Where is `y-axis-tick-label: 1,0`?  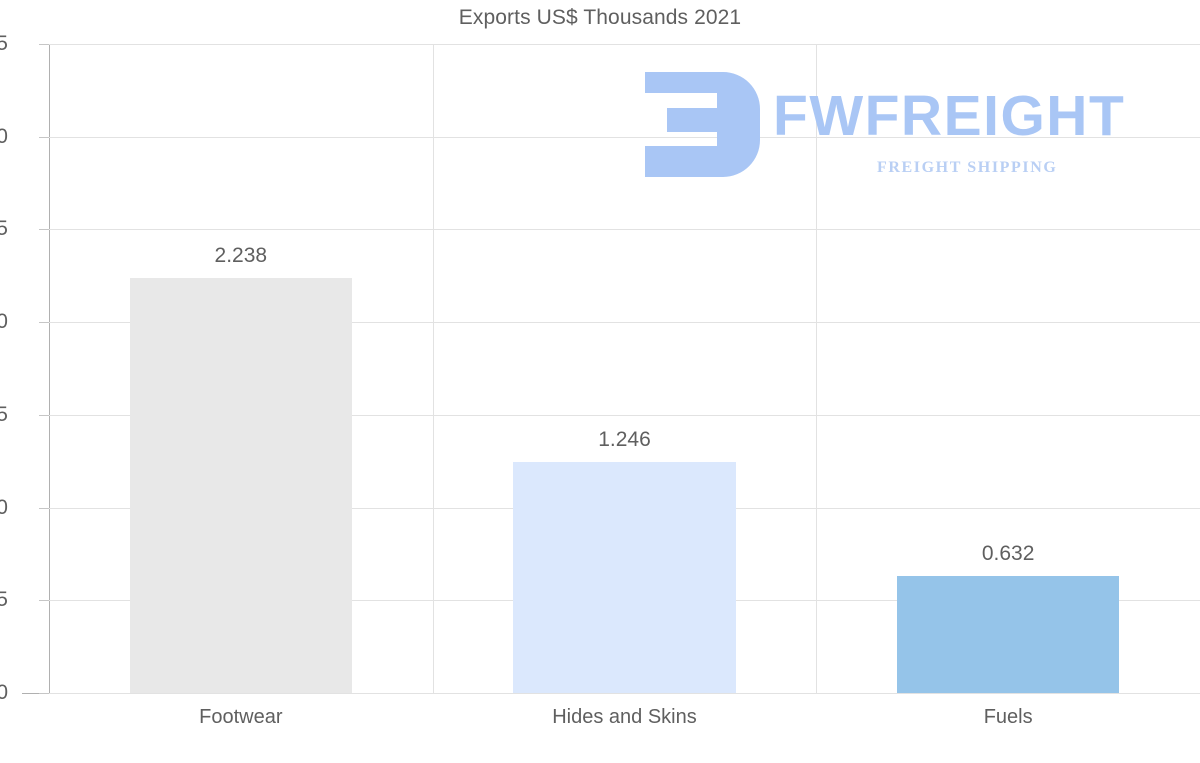 y-axis-tick-label: 1,0 is located at coordinates (4, 507).